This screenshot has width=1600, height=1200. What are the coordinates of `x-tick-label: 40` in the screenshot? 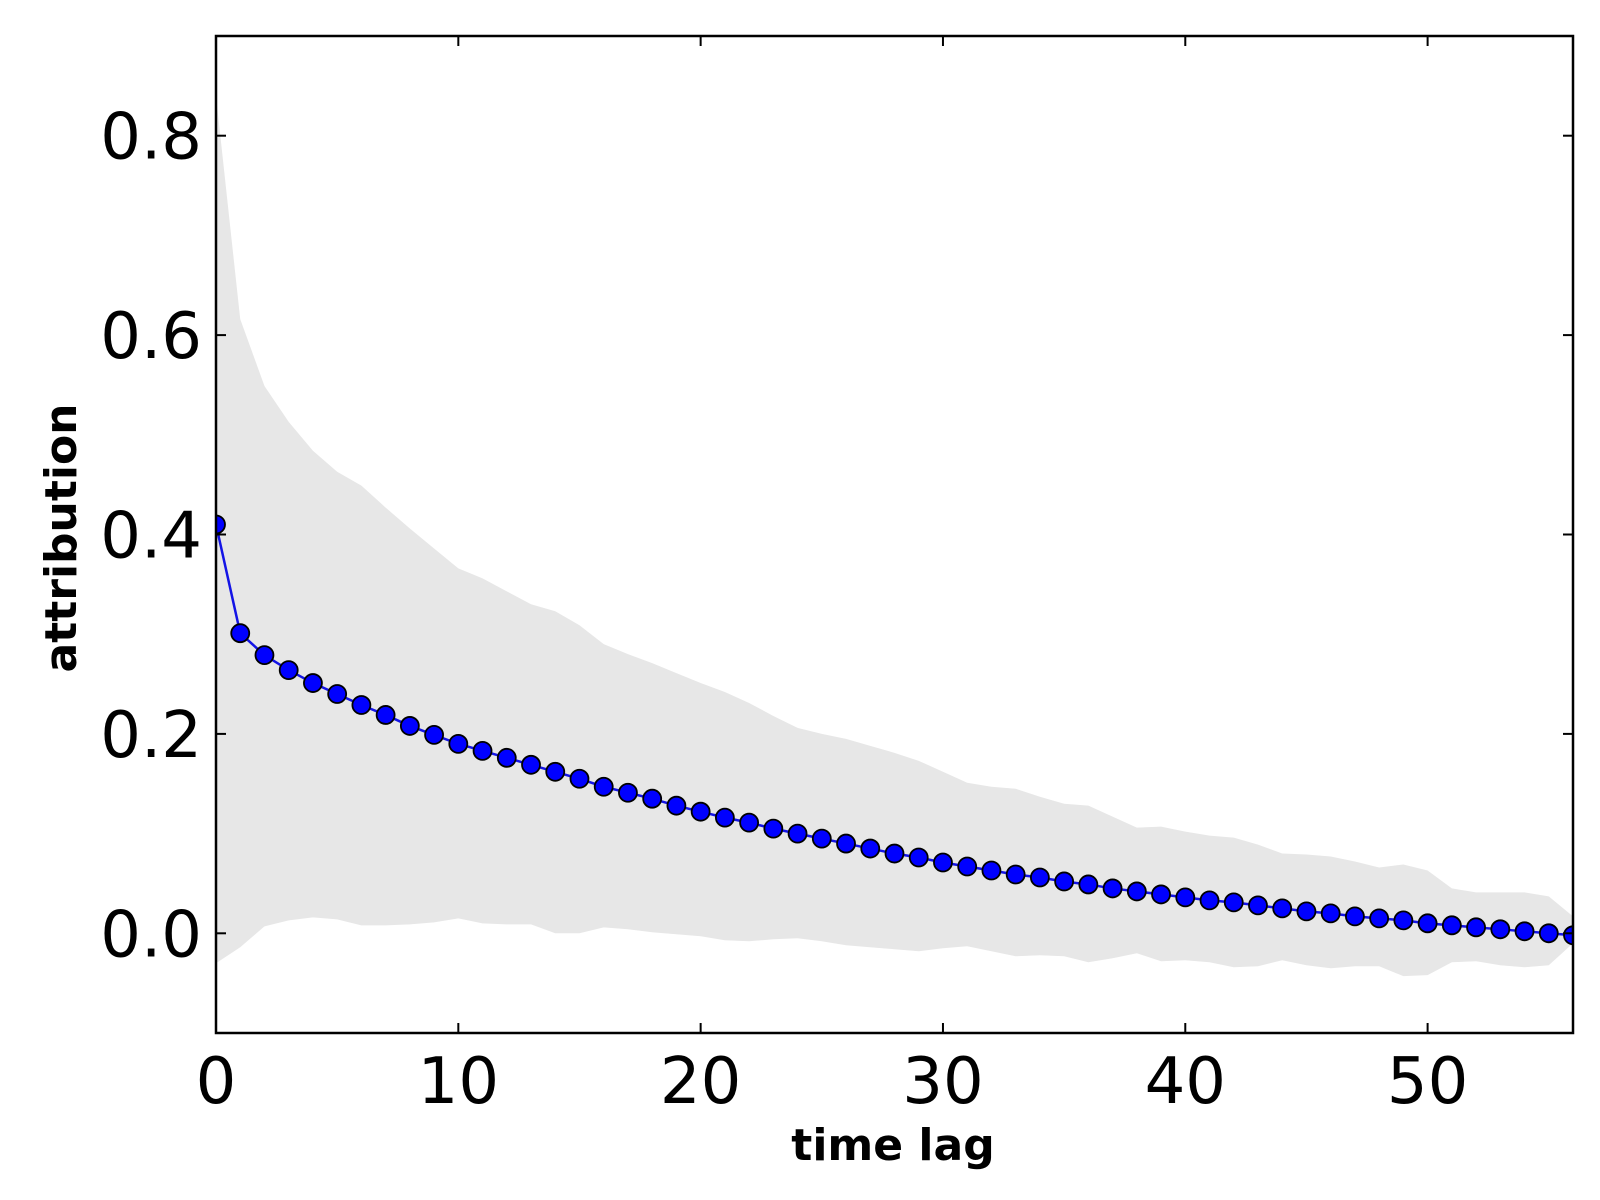 It's located at (1185, 1082).